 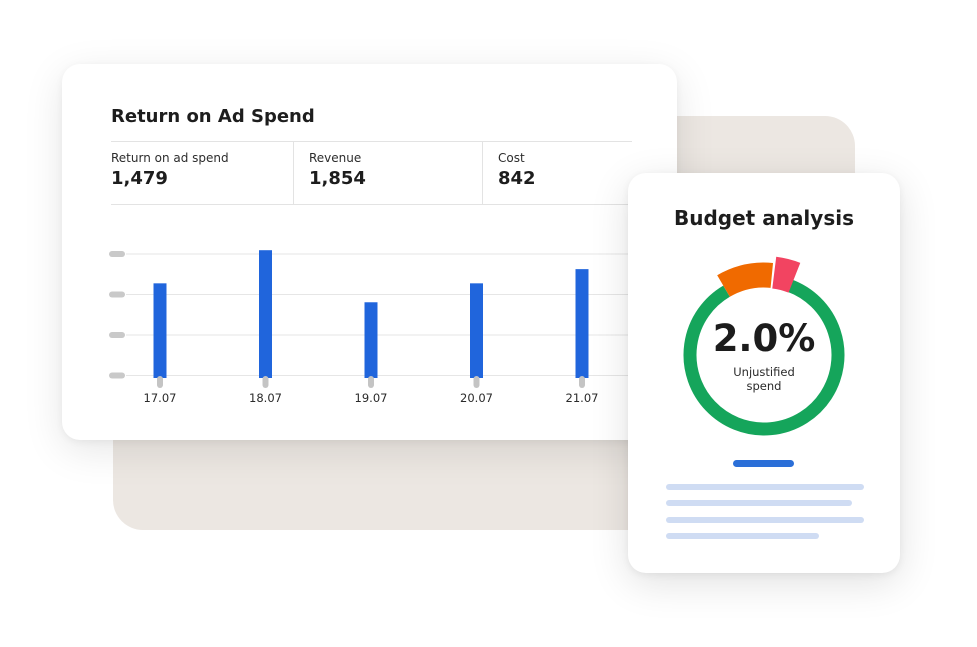 What do you see at coordinates (582, 398) in the screenshot?
I see `x-tick-label: 21.07` at bounding box center [582, 398].